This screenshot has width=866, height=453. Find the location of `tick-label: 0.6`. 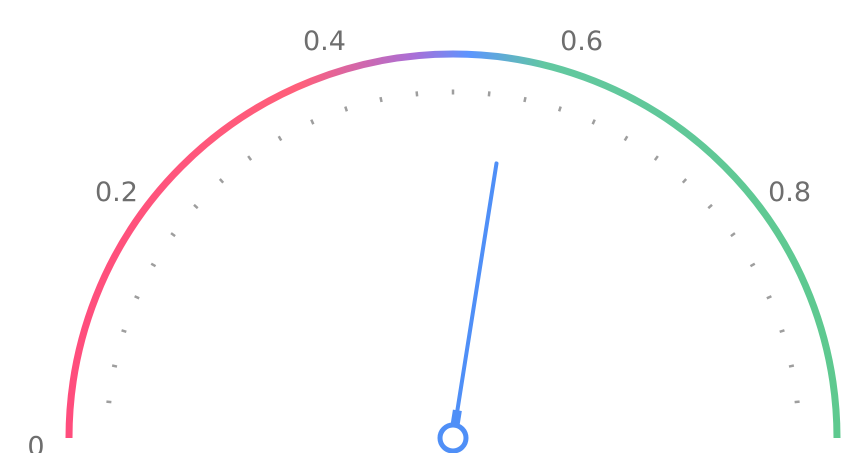

tick-label: 0.6 is located at coordinates (581, 41).